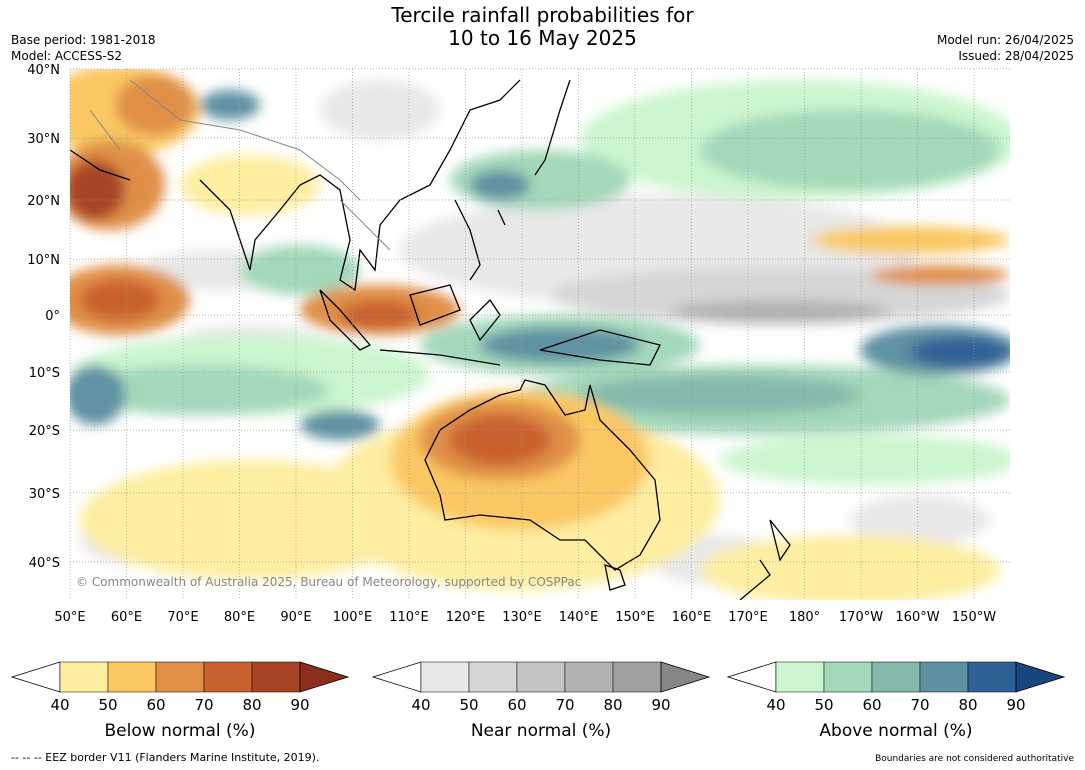  I want to click on lon-label: 60°E, so click(126, 617).